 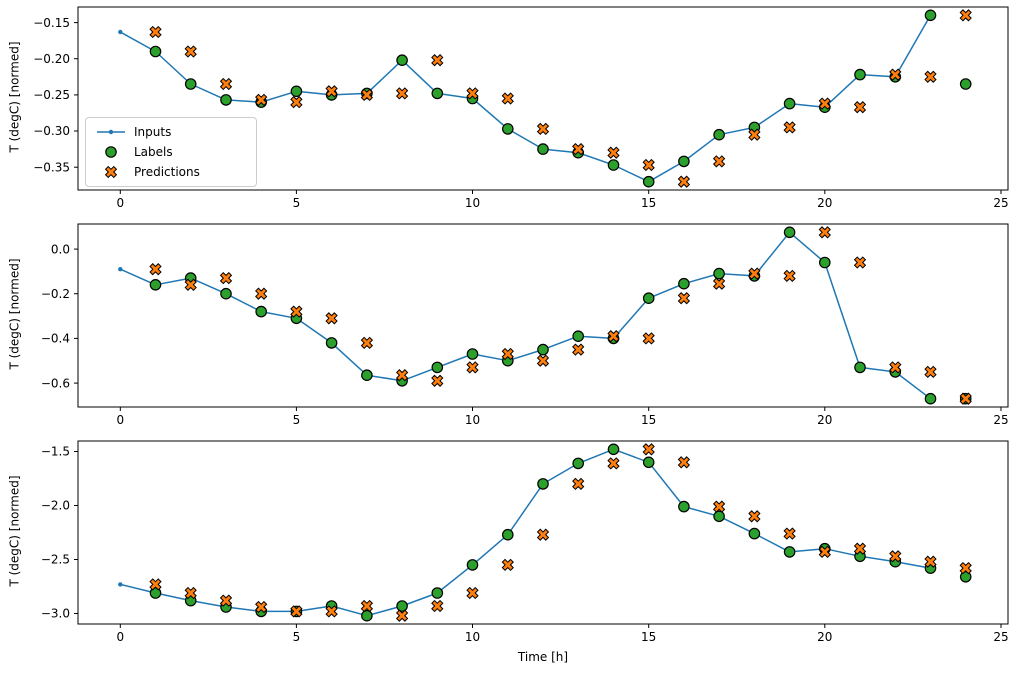 I want to click on predictions-x-icon, so click(x=111, y=172).